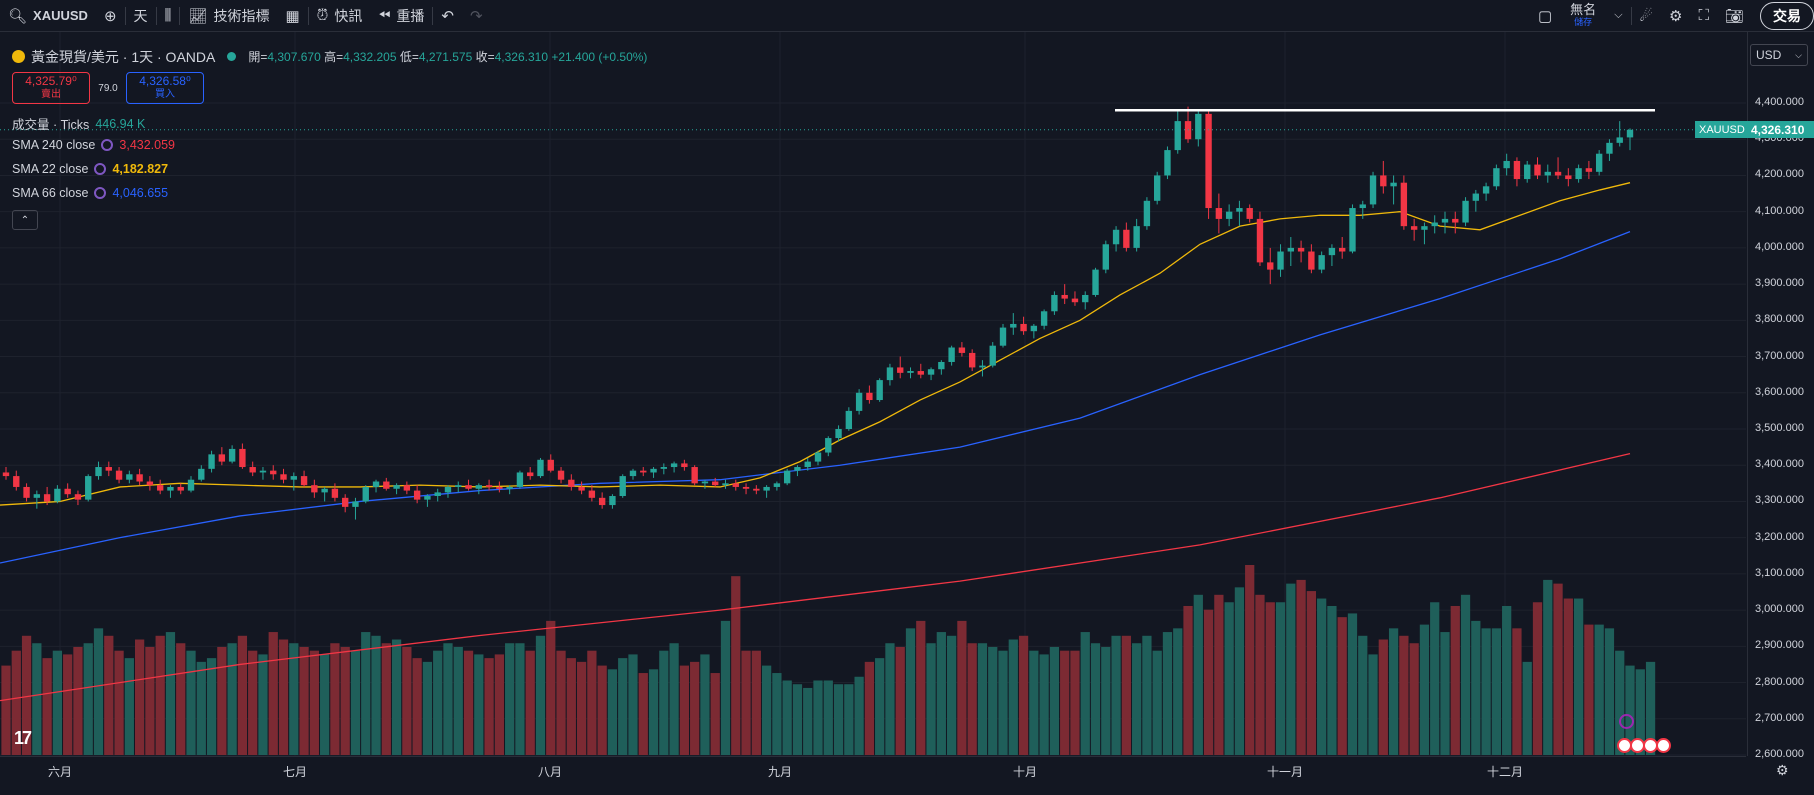  I want to click on interval-button: 天, so click(141, 15).